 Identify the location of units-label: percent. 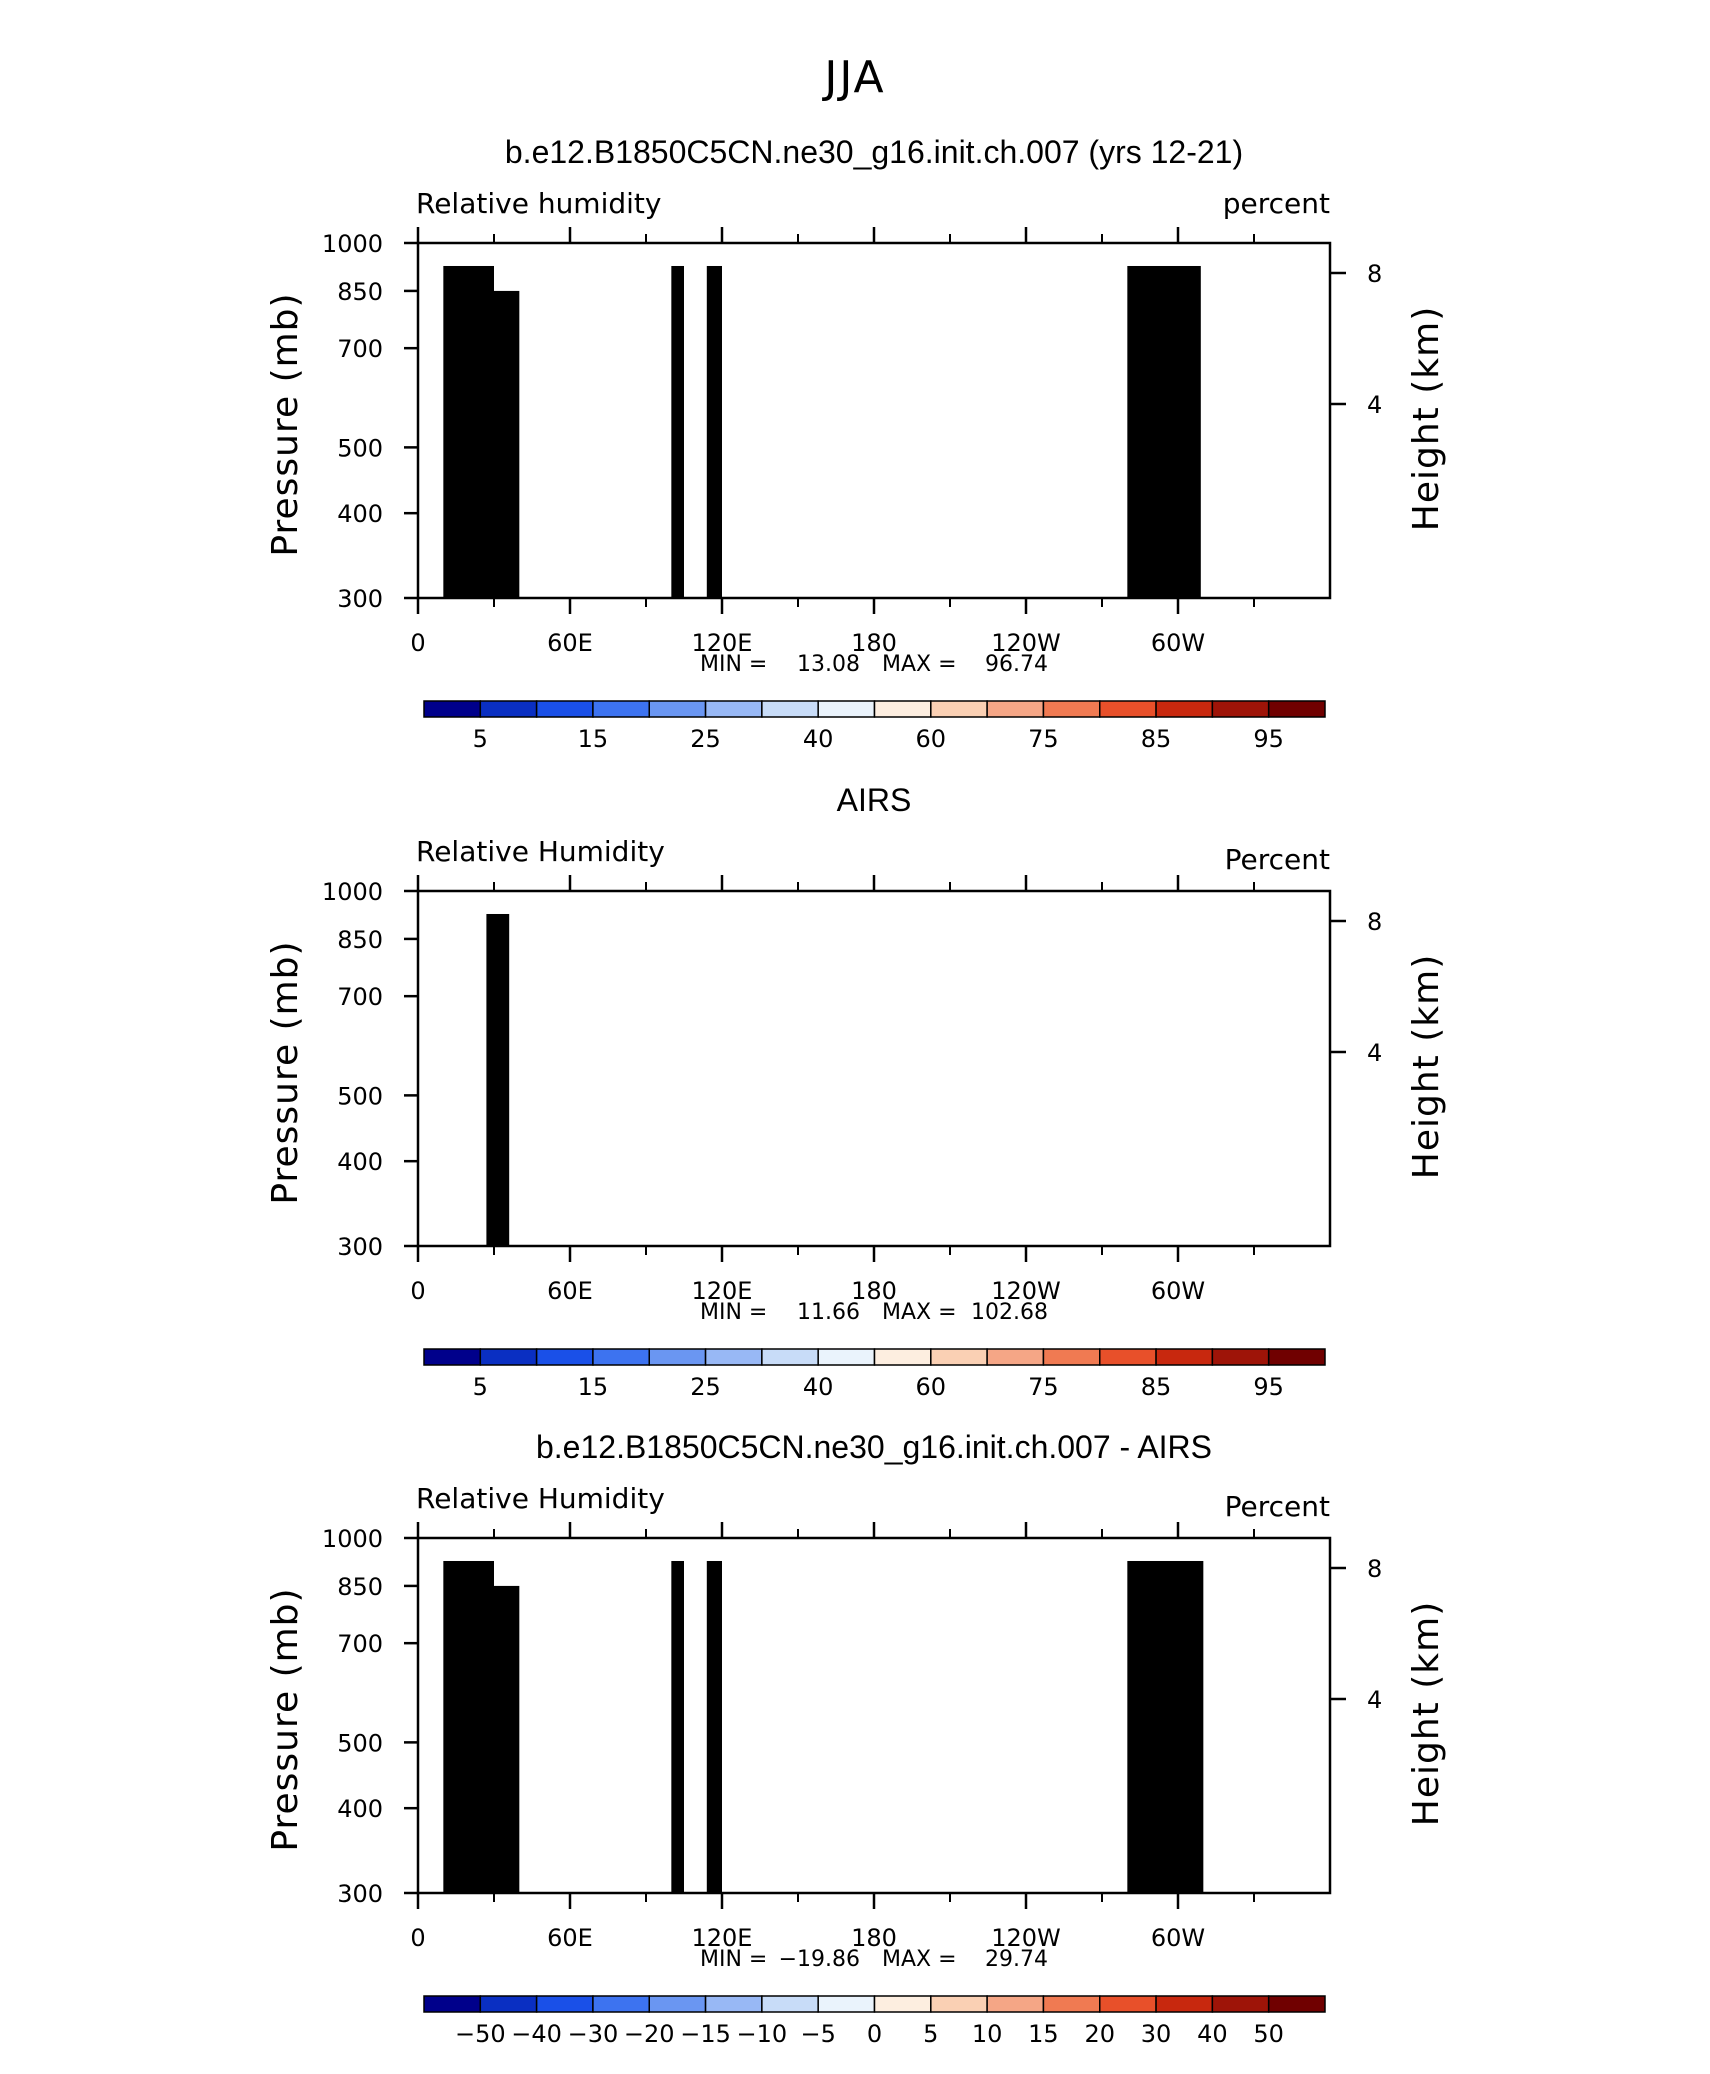
(1276, 203).